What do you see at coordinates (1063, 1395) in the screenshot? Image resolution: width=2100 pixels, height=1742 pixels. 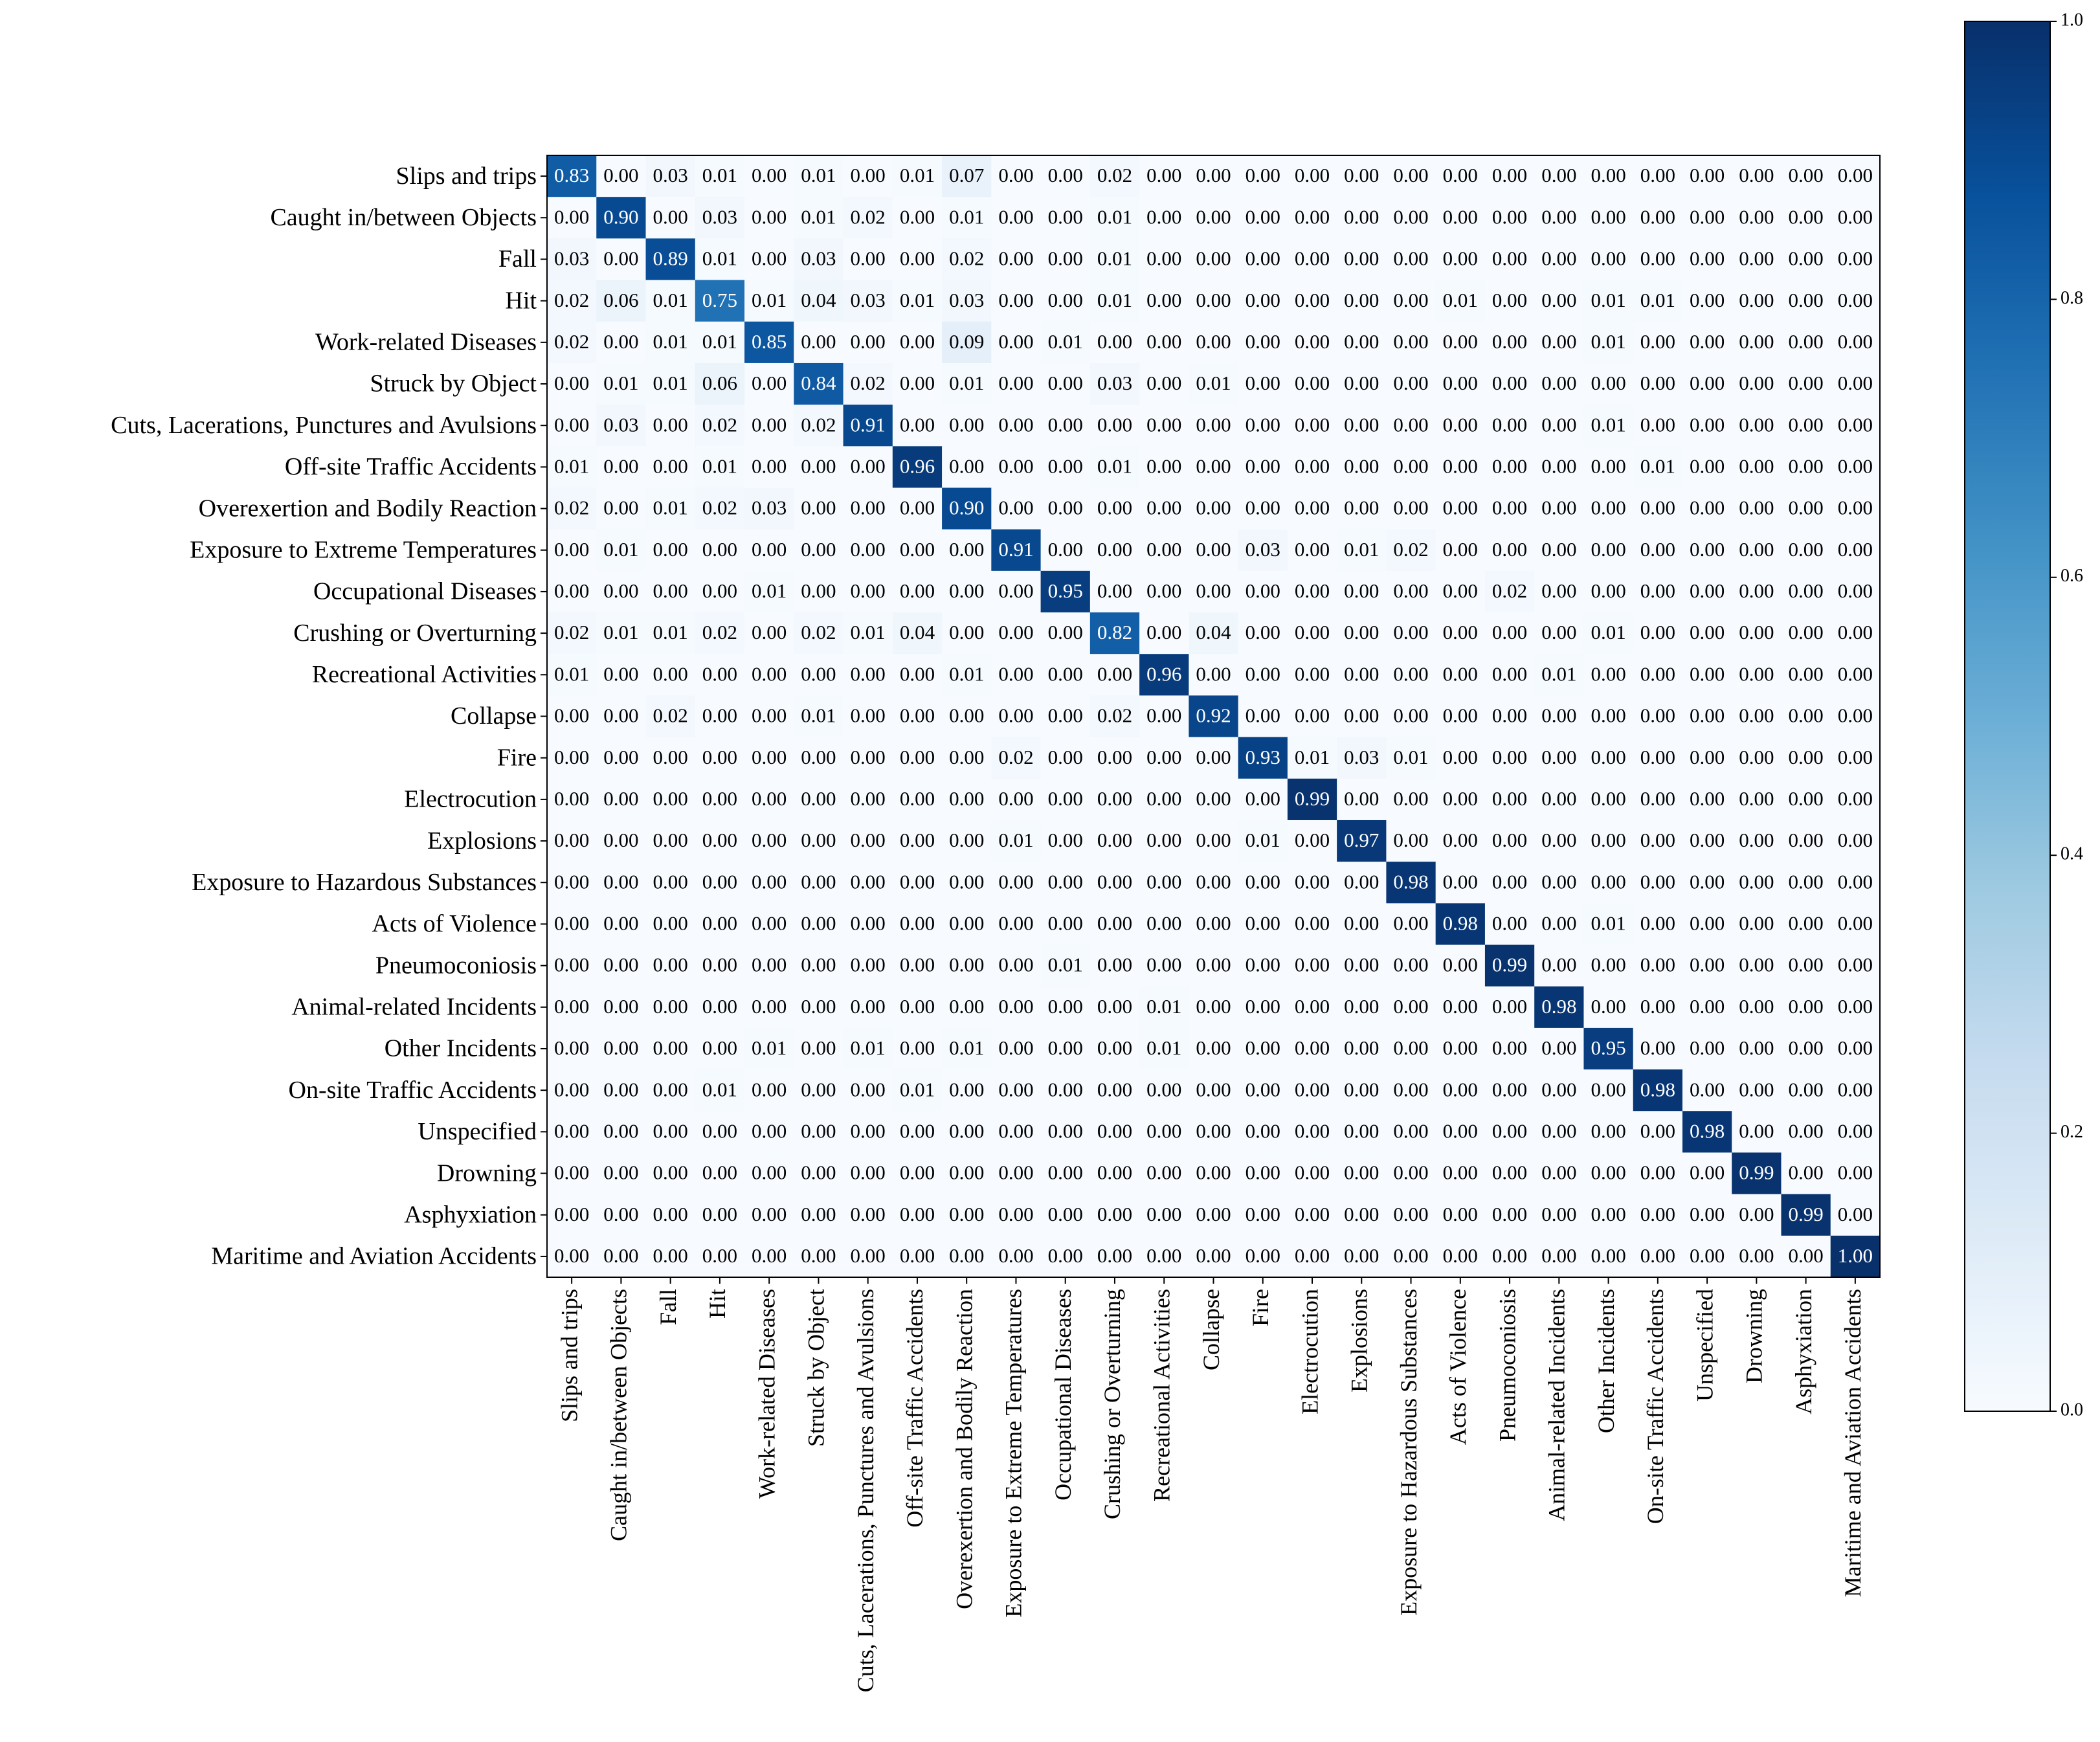 I see `x-tick-label: Occupational Diseases` at bounding box center [1063, 1395].